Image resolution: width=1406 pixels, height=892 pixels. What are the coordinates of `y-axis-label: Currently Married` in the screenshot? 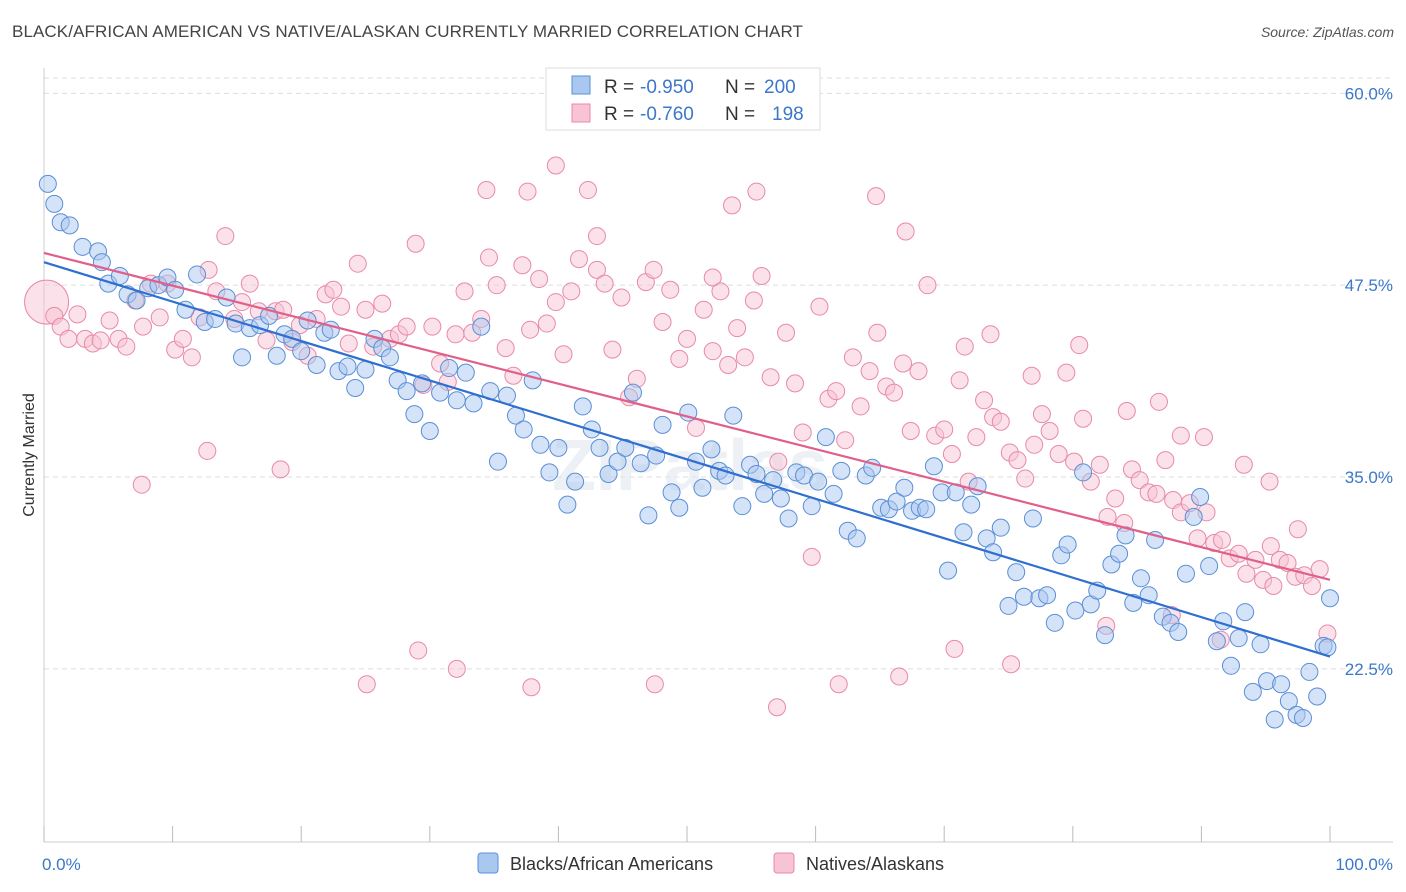 It's located at (29, 455).